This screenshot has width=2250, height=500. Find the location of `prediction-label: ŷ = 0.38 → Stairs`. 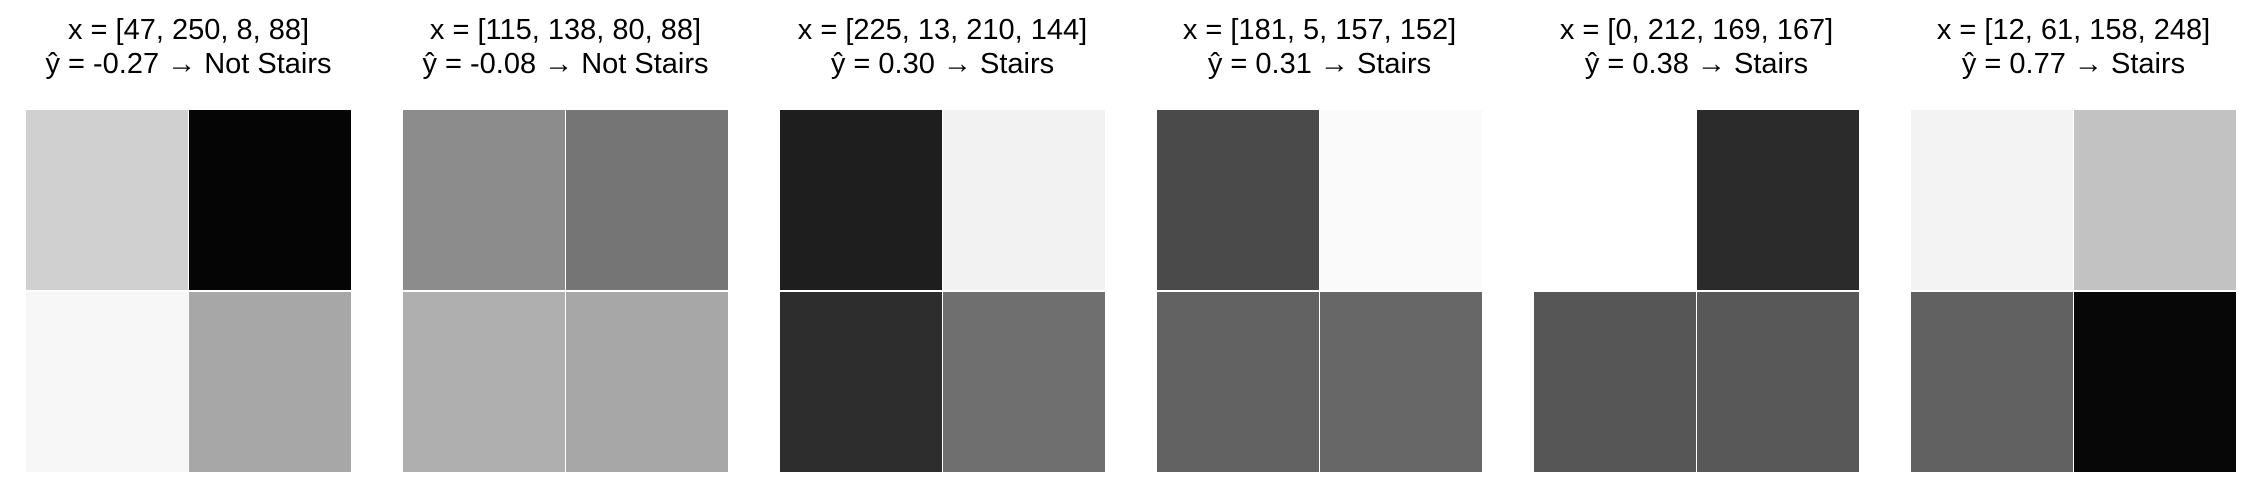

prediction-label: ŷ = 0.38 → Stairs is located at coordinates (1696, 64).